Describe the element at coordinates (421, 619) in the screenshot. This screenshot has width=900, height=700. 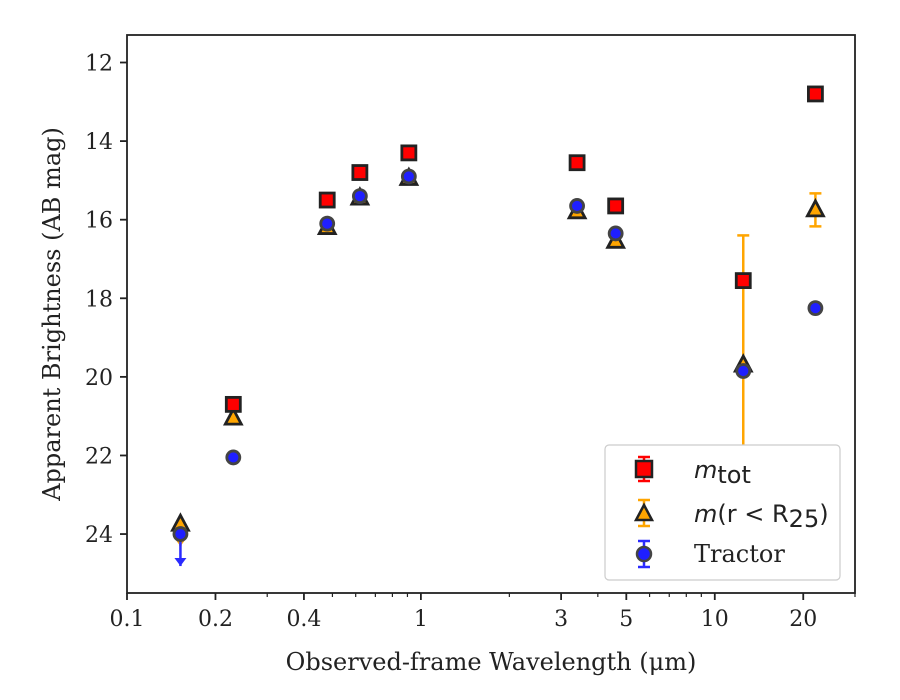
I see `x-tick-label: 1` at that location.